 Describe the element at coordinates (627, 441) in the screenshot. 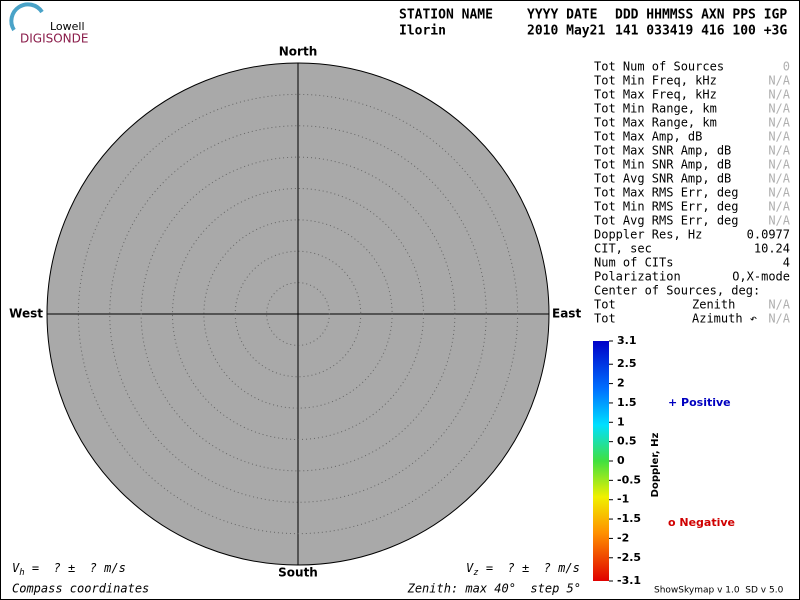

I see `colorbar-tick-label: 0.5` at that location.